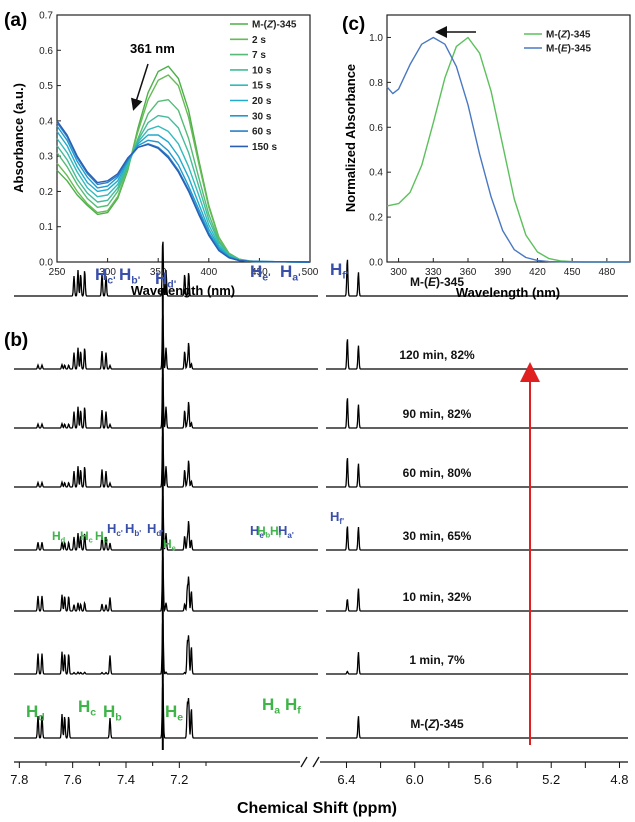 This screenshot has height=822, width=635. What do you see at coordinates (158, 272) in the screenshot?
I see `x-tick-label: 350` at bounding box center [158, 272].